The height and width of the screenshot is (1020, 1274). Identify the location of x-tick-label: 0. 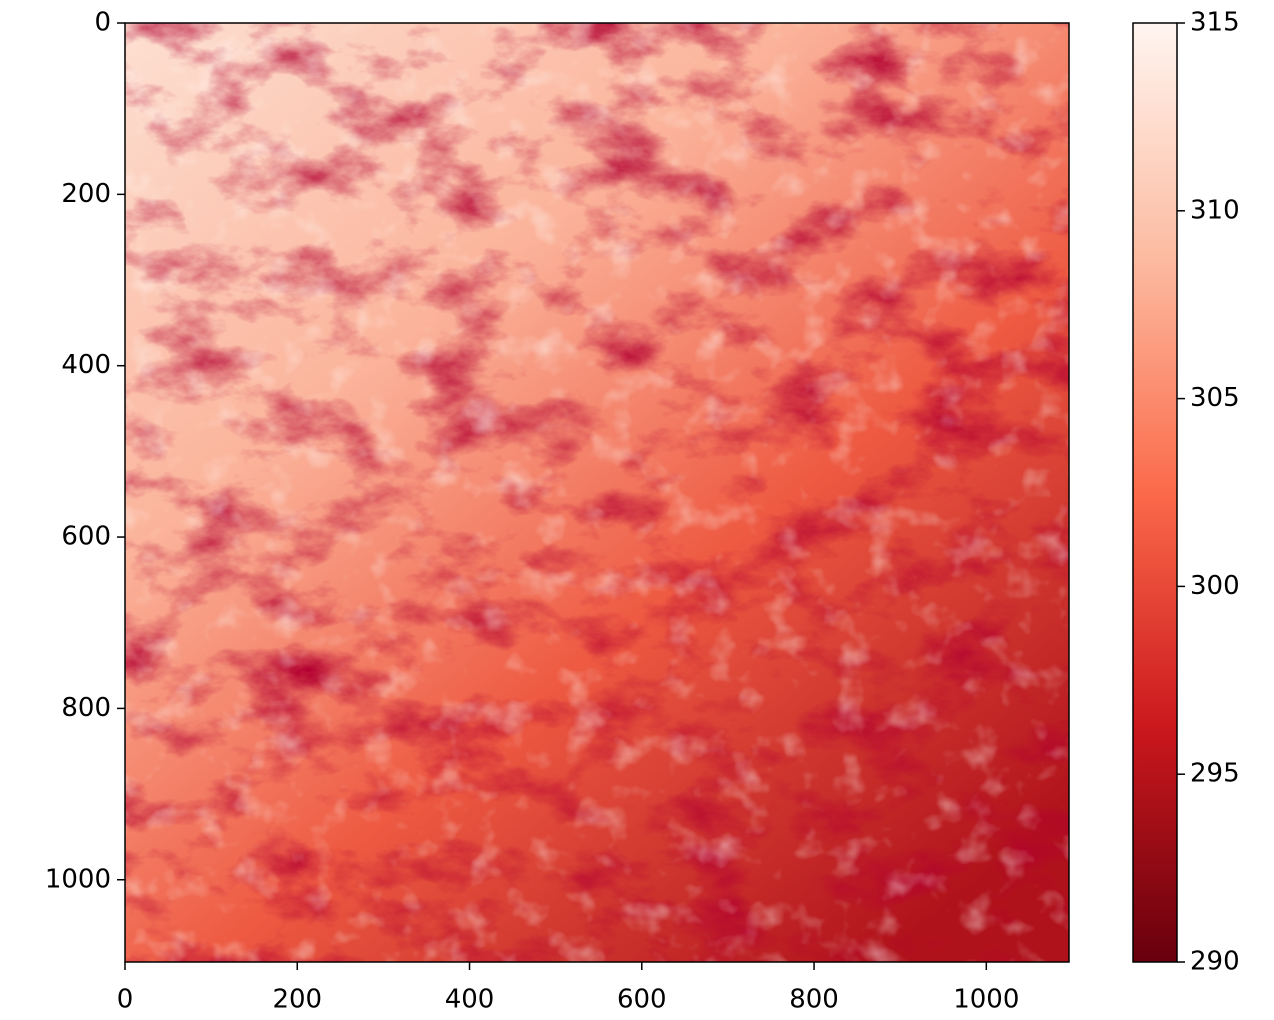
(125, 1000).